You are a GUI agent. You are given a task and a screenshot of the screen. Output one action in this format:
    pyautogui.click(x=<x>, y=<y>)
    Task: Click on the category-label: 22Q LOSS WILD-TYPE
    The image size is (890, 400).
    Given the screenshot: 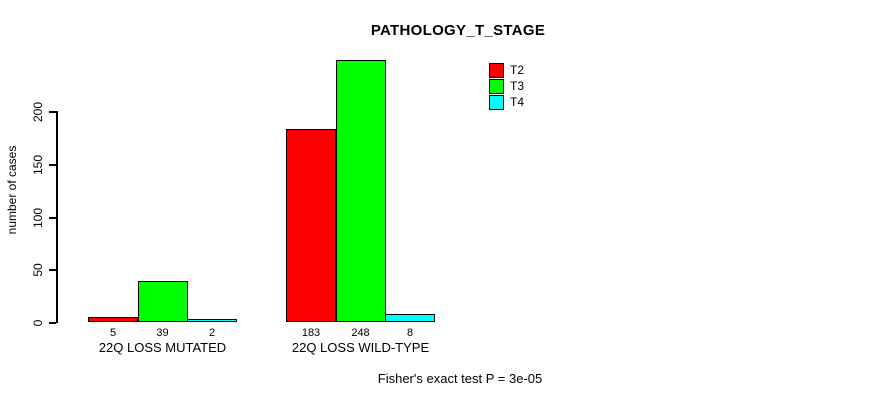 What is the action you would take?
    pyautogui.click(x=360, y=347)
    